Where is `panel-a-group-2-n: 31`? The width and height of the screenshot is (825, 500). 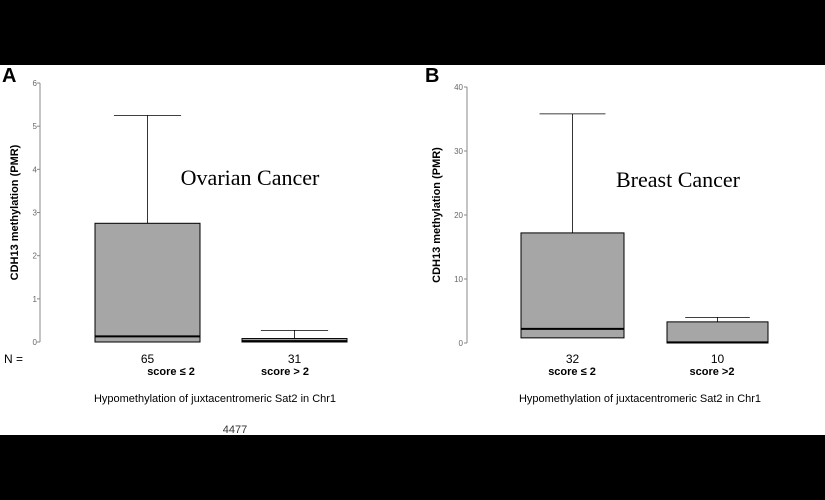
panel-a-group-2-n: 31 is located at coordinates (295, 359).